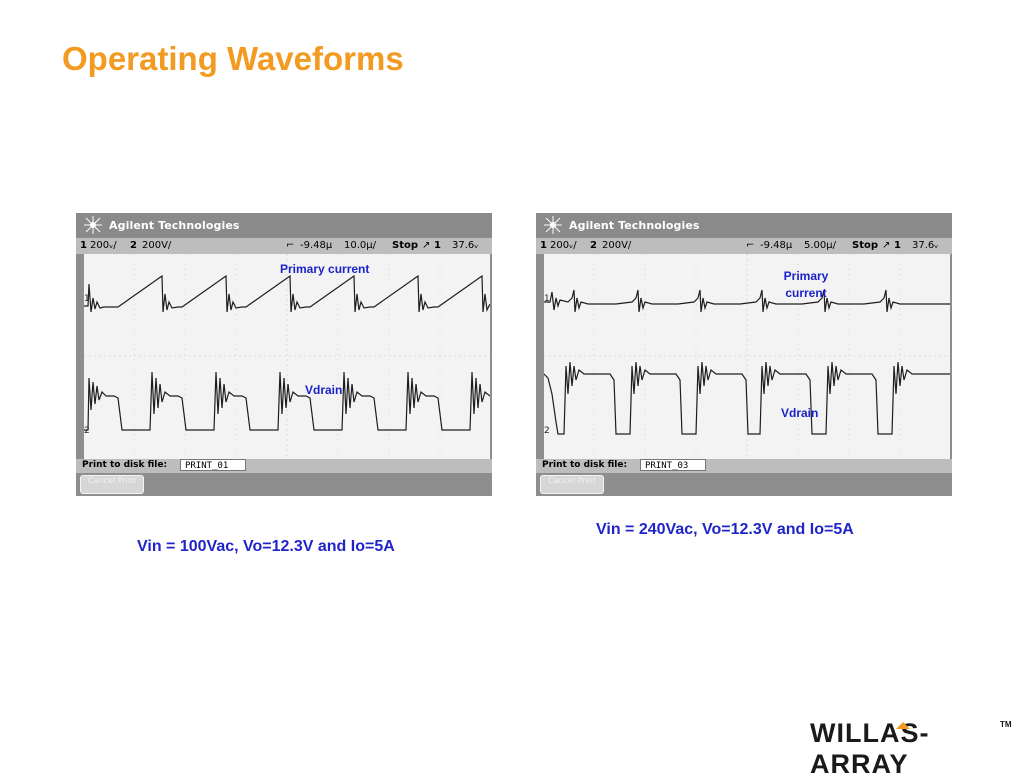 This screenshot has height=780, width=1024. Describe the element at coordinates (870, 748) in the screenshot. I see `company-logo-text: WILLAS-ARRAY` at that location.